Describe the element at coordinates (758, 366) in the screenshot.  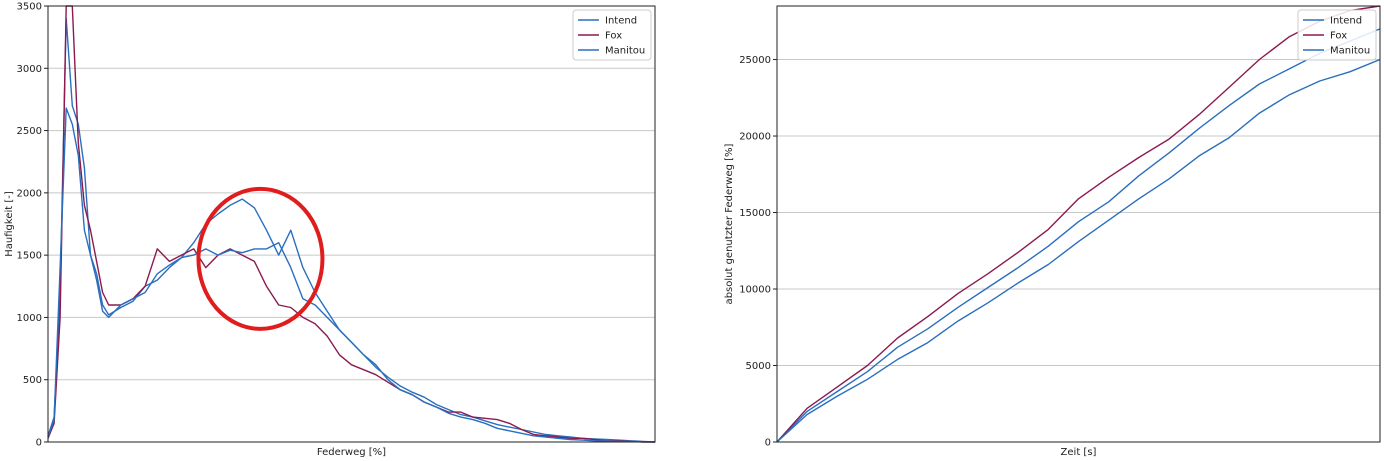
I see `y-tick-label: 5000` at that location.